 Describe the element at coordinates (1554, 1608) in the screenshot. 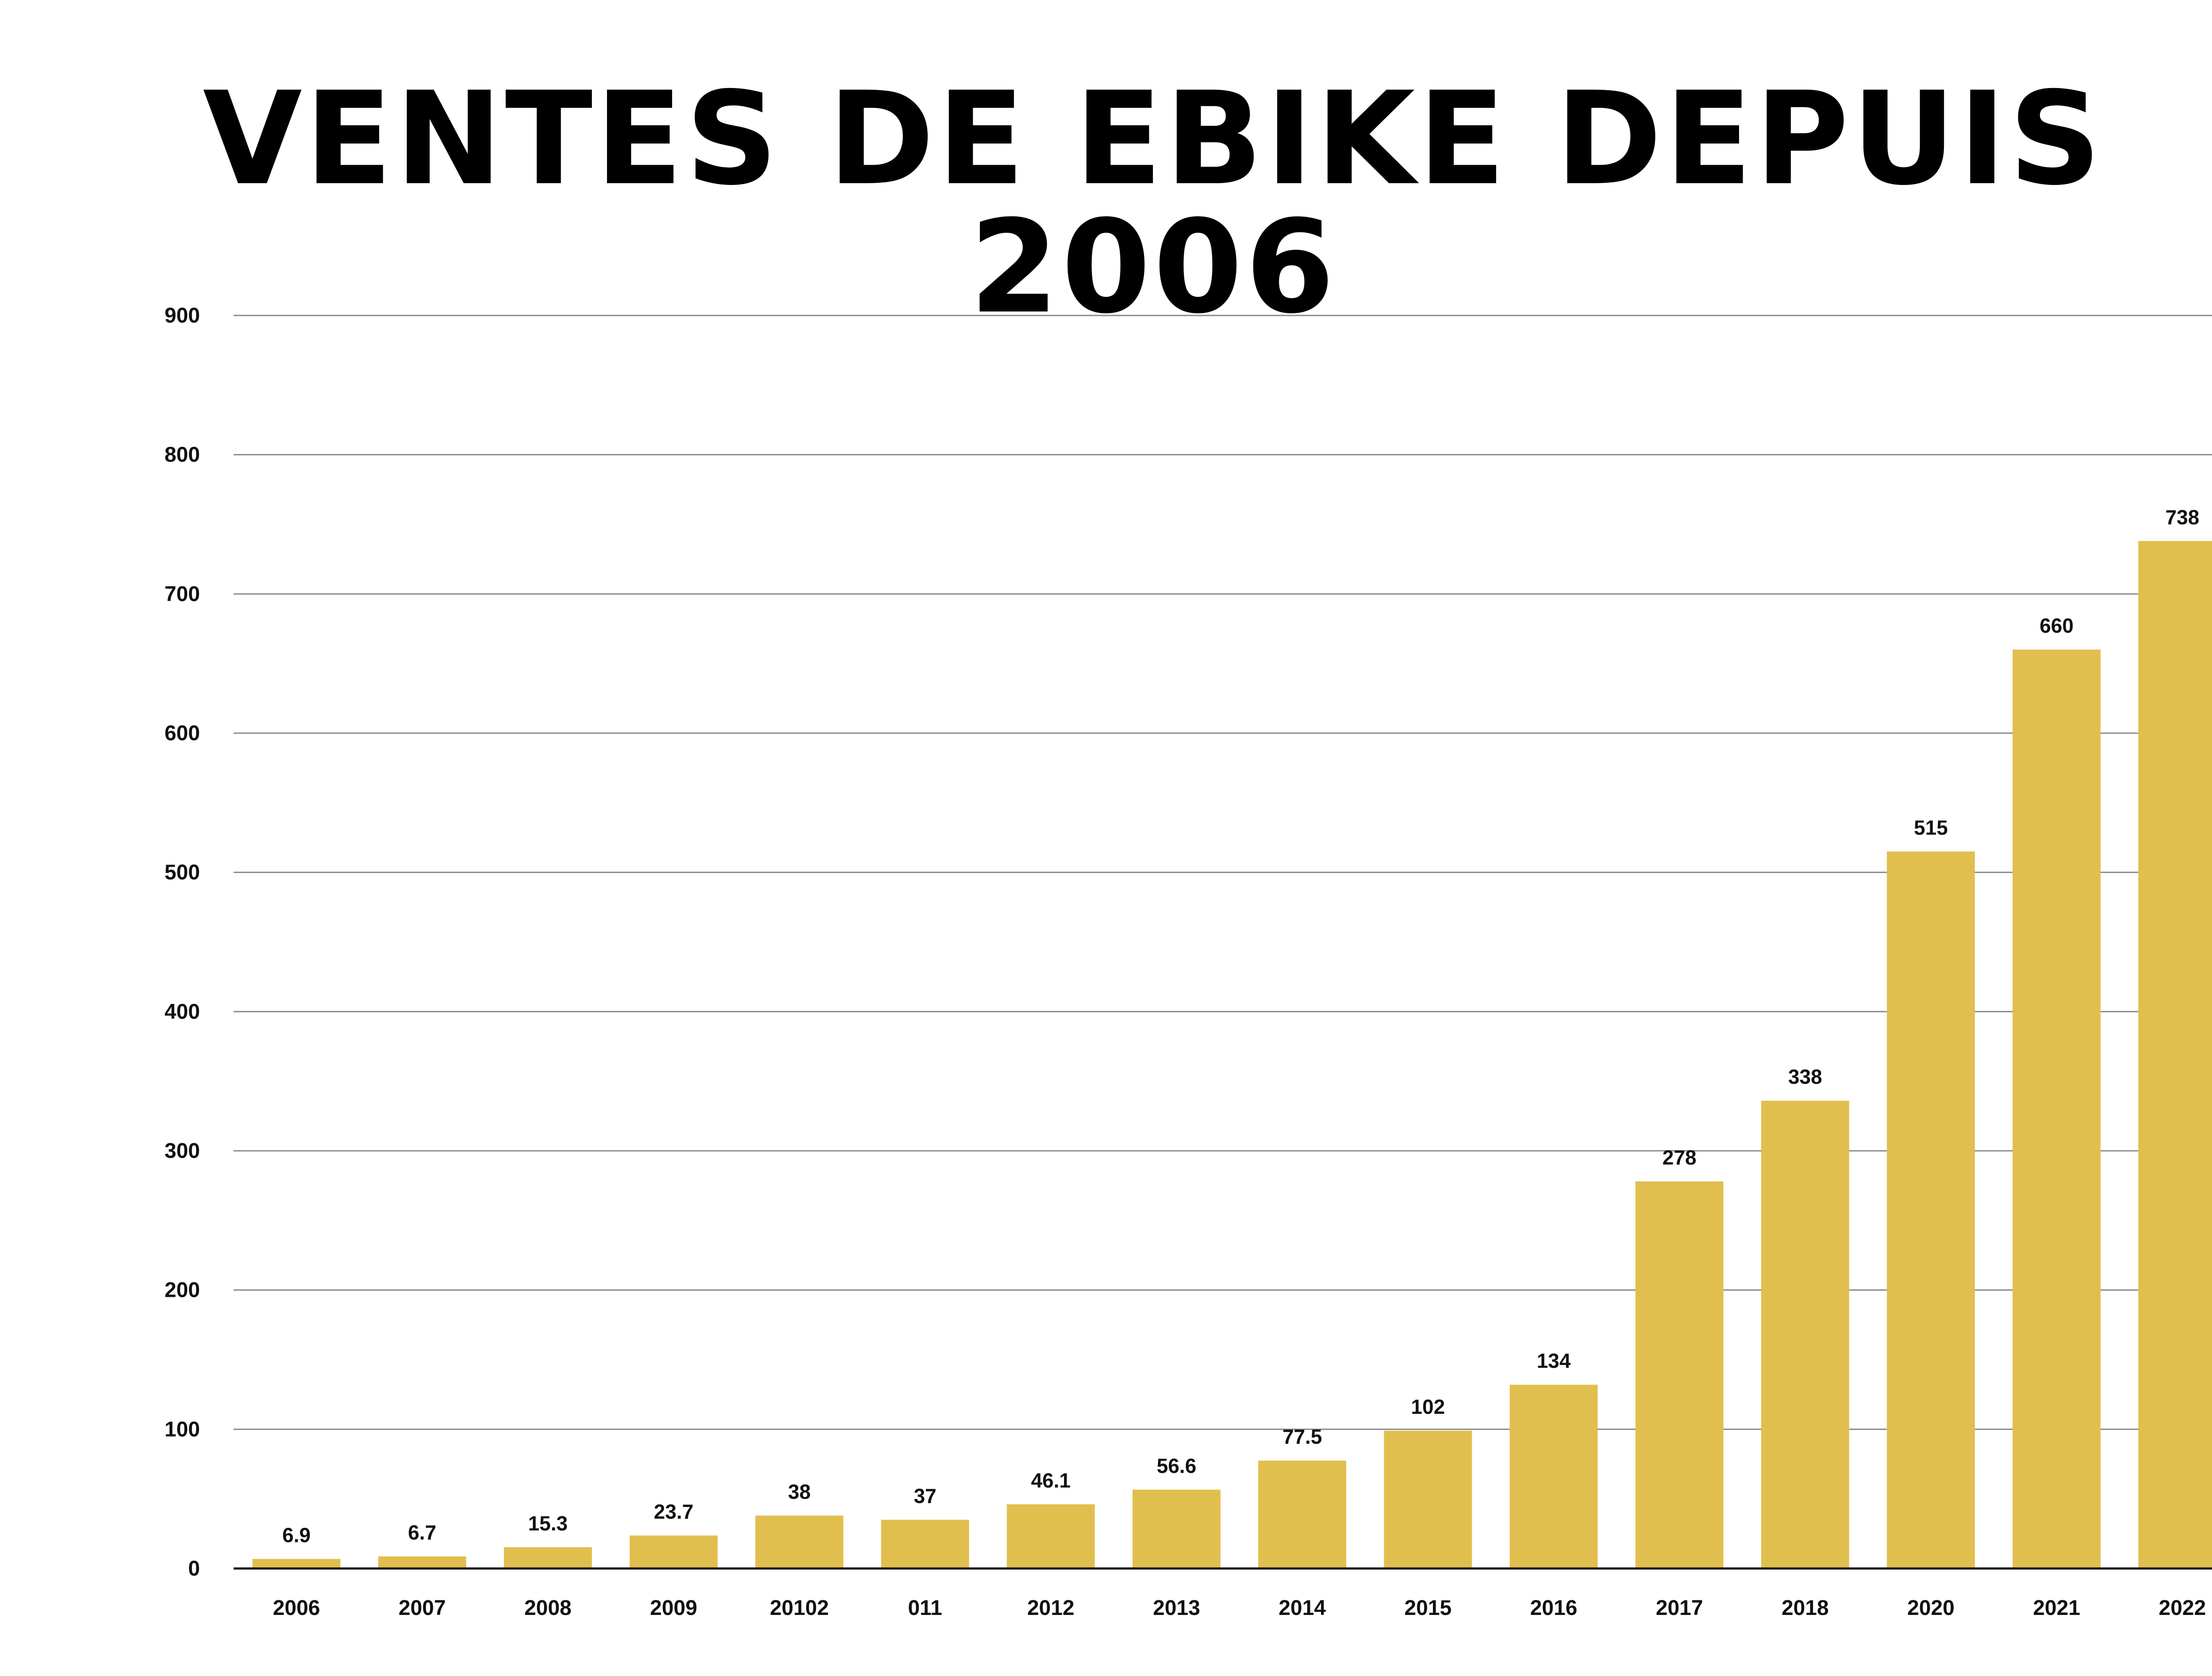

I see `x-tick-label: 2016` at that location.